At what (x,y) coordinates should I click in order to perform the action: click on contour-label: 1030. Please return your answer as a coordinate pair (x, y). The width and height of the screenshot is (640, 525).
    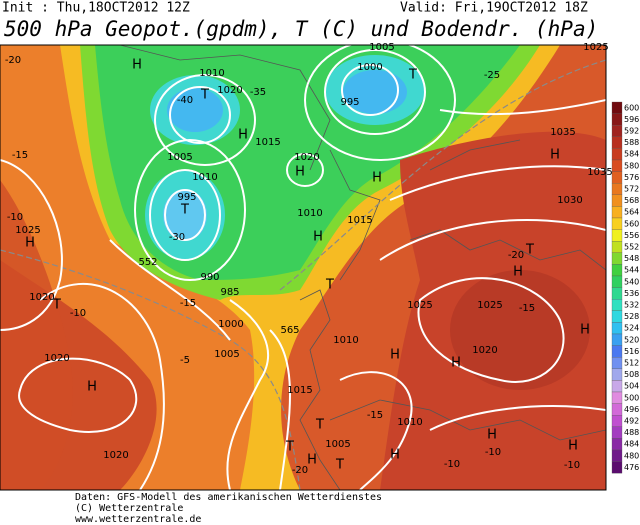
    Looking at the image, I should click on (569, 200).